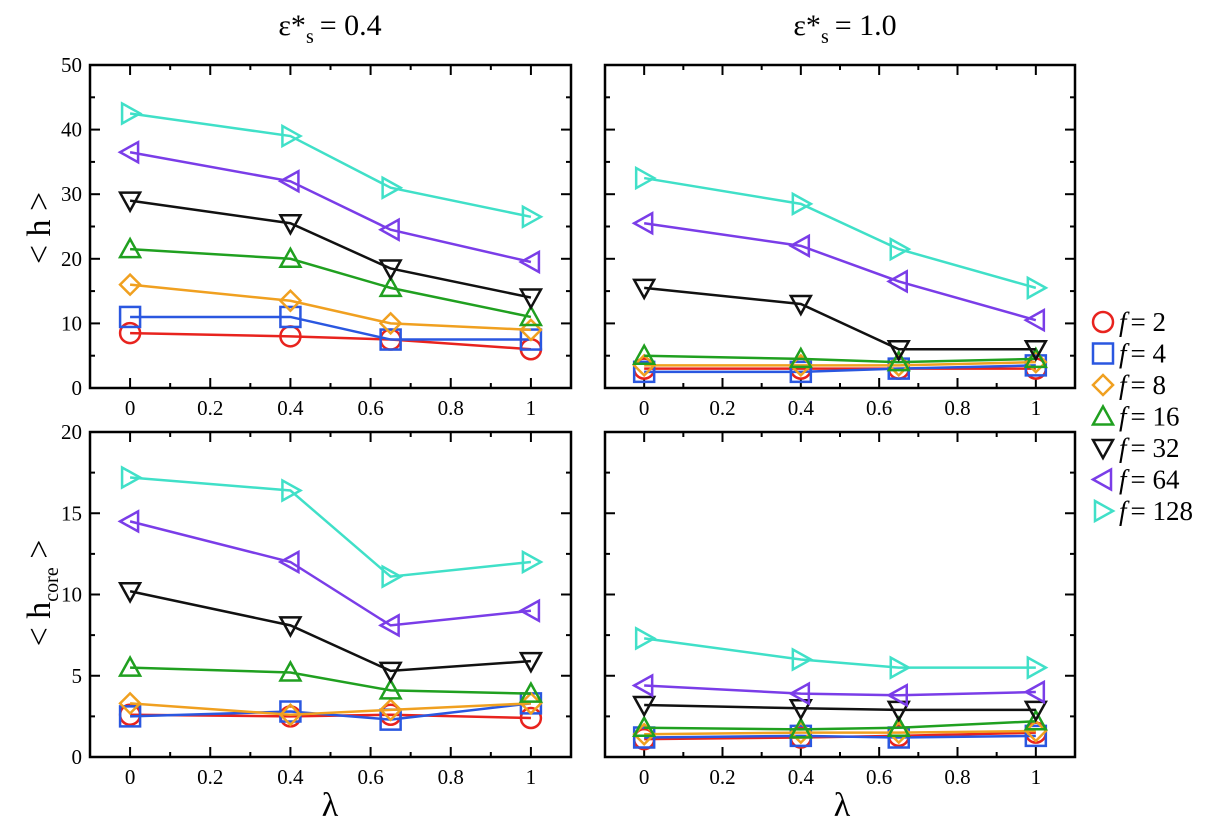  I want to click on y-tick-label: 5, so click(77, 676).